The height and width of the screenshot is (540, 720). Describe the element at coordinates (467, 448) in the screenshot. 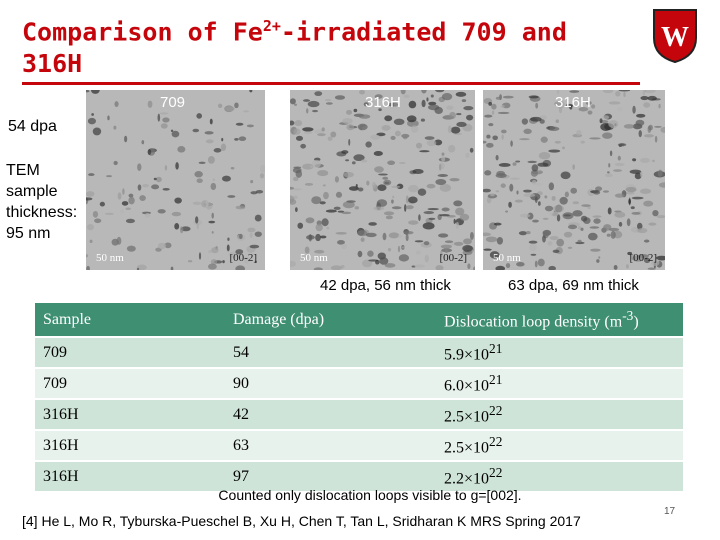

I see `cell-text: 2.5×10` at that location.